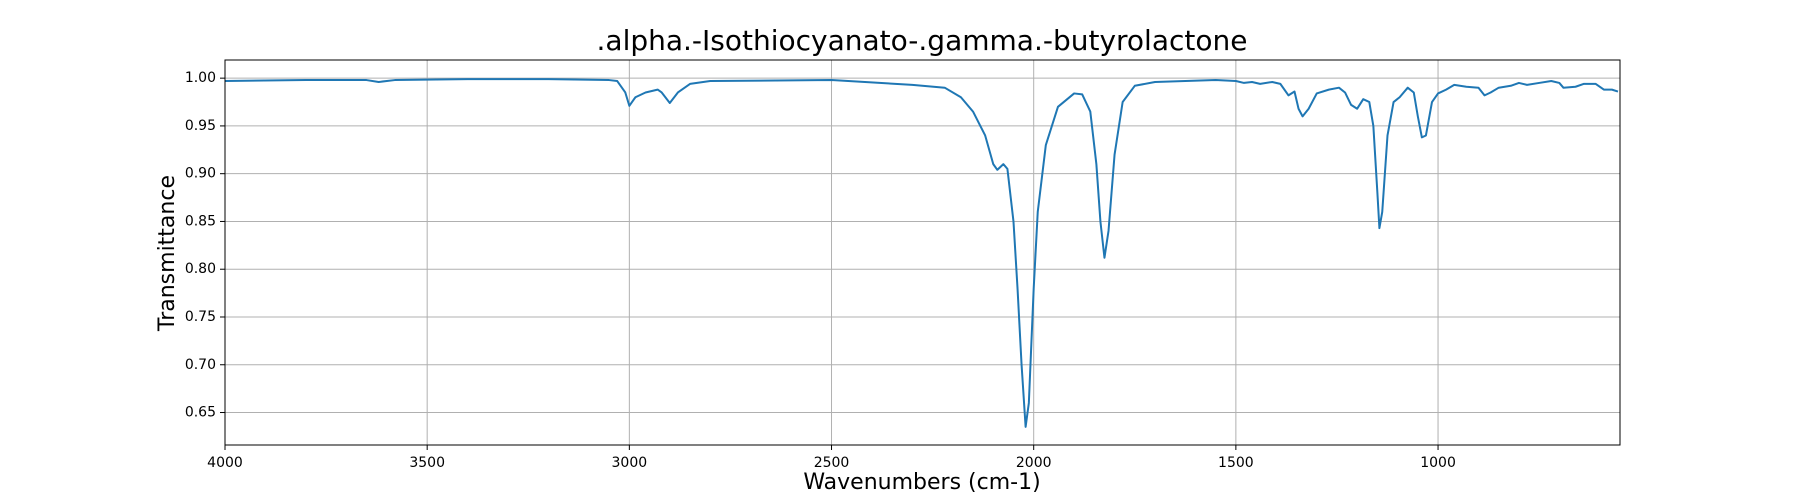 The image size is (1800, 500). I want to click on x-tick-label: 1000, so click(1438, 463).